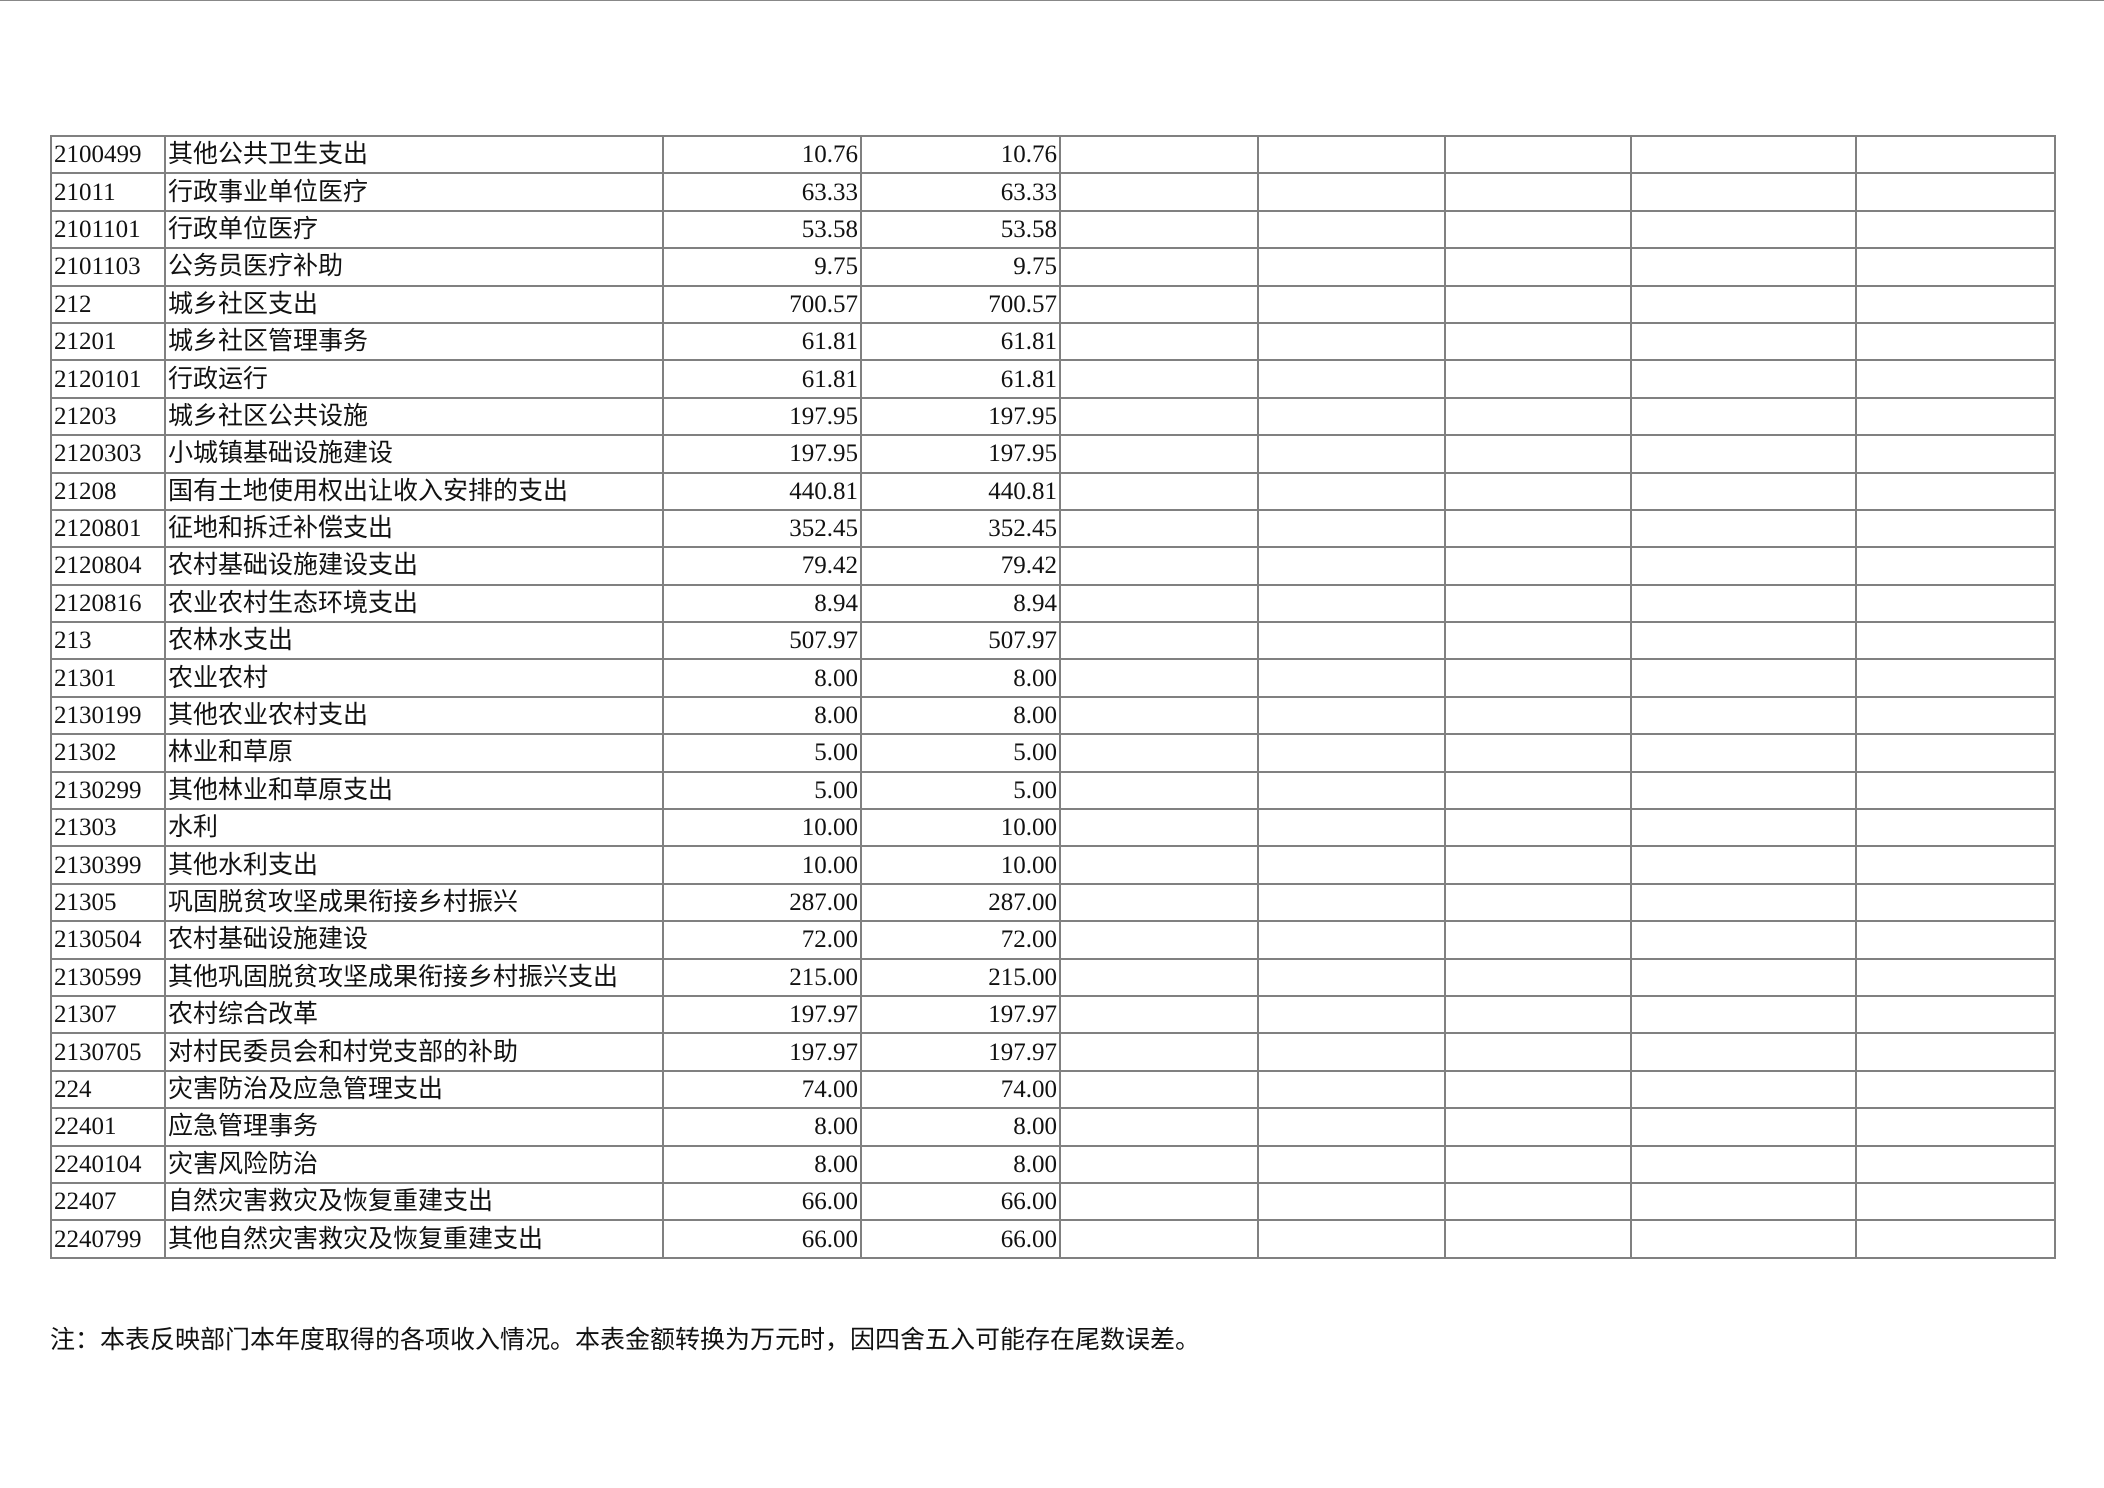  What do you see at coordinates (1053, 940) in the screenshot?
I see `table-row: 2130504 农村基础设施建设 72.00 72.00` at bounding box center [1053, 940].